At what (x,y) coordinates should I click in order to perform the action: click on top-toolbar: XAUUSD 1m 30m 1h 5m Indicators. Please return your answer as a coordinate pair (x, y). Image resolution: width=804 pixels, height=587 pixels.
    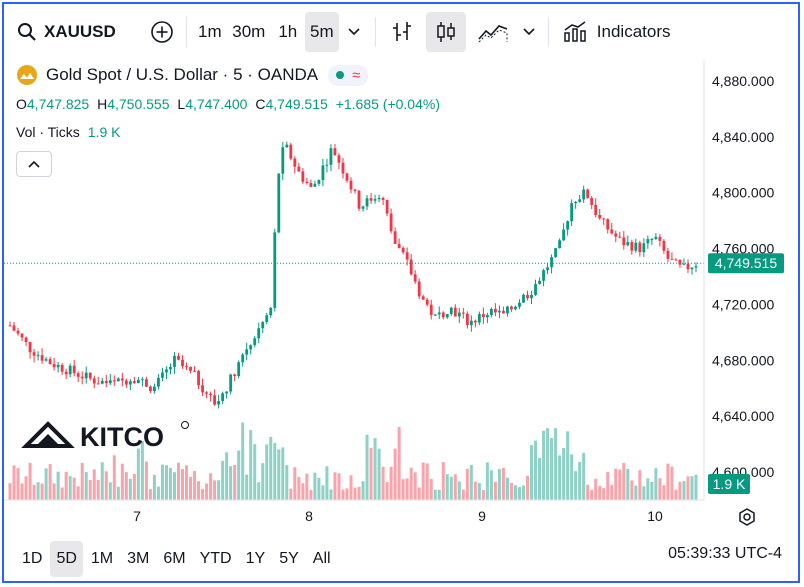
    Looking at the image, I should click on (401, 32).